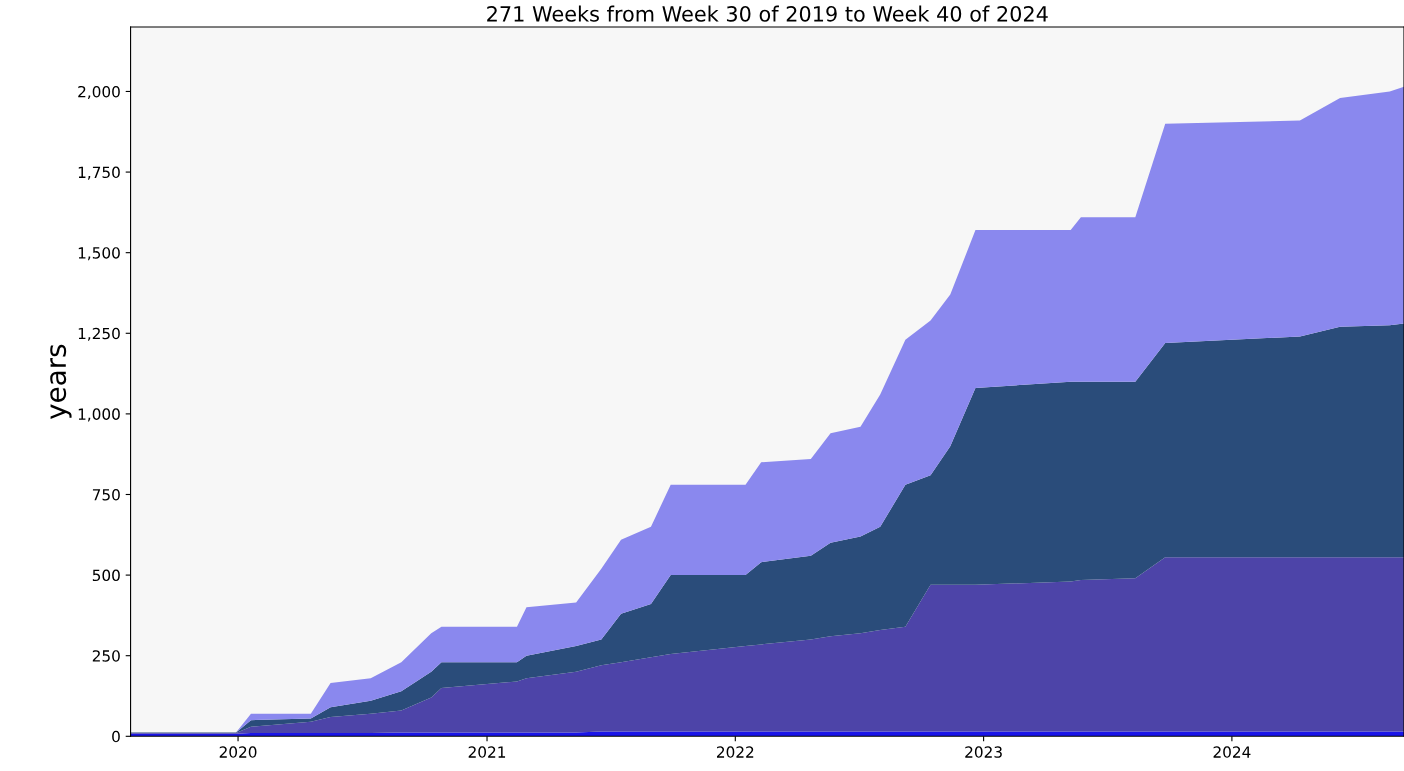 The image size is (1404, 771). Describe the element at coordinates (99, 254) in the screenshot. I see `y-tick-label: 1,500` at that location.